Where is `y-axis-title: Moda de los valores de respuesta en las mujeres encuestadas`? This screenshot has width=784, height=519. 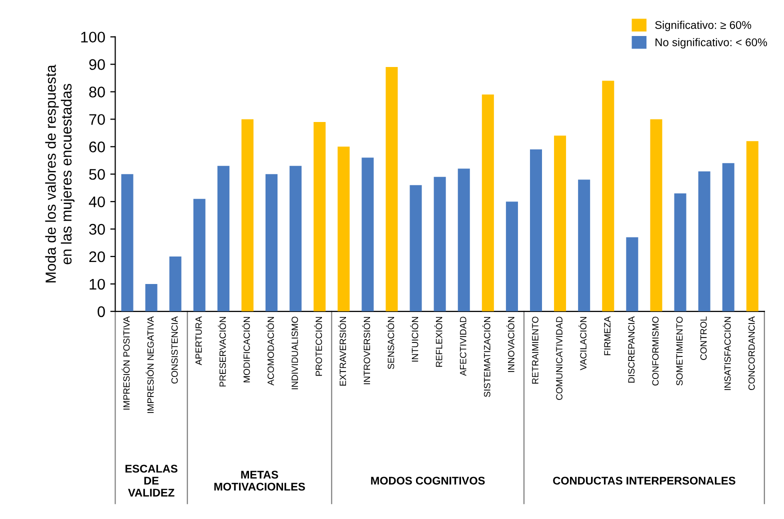
y-axis-title: Moda de los valores de respuesta en las mujeres encuestadas is located at coordinates (59, 173).